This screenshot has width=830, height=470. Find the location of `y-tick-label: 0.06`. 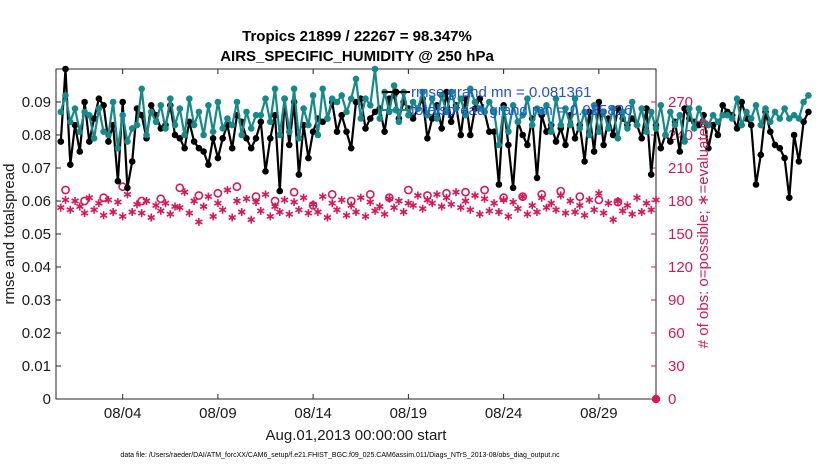

y-tick-label: 0.06 is located at coordinates (36, 201).